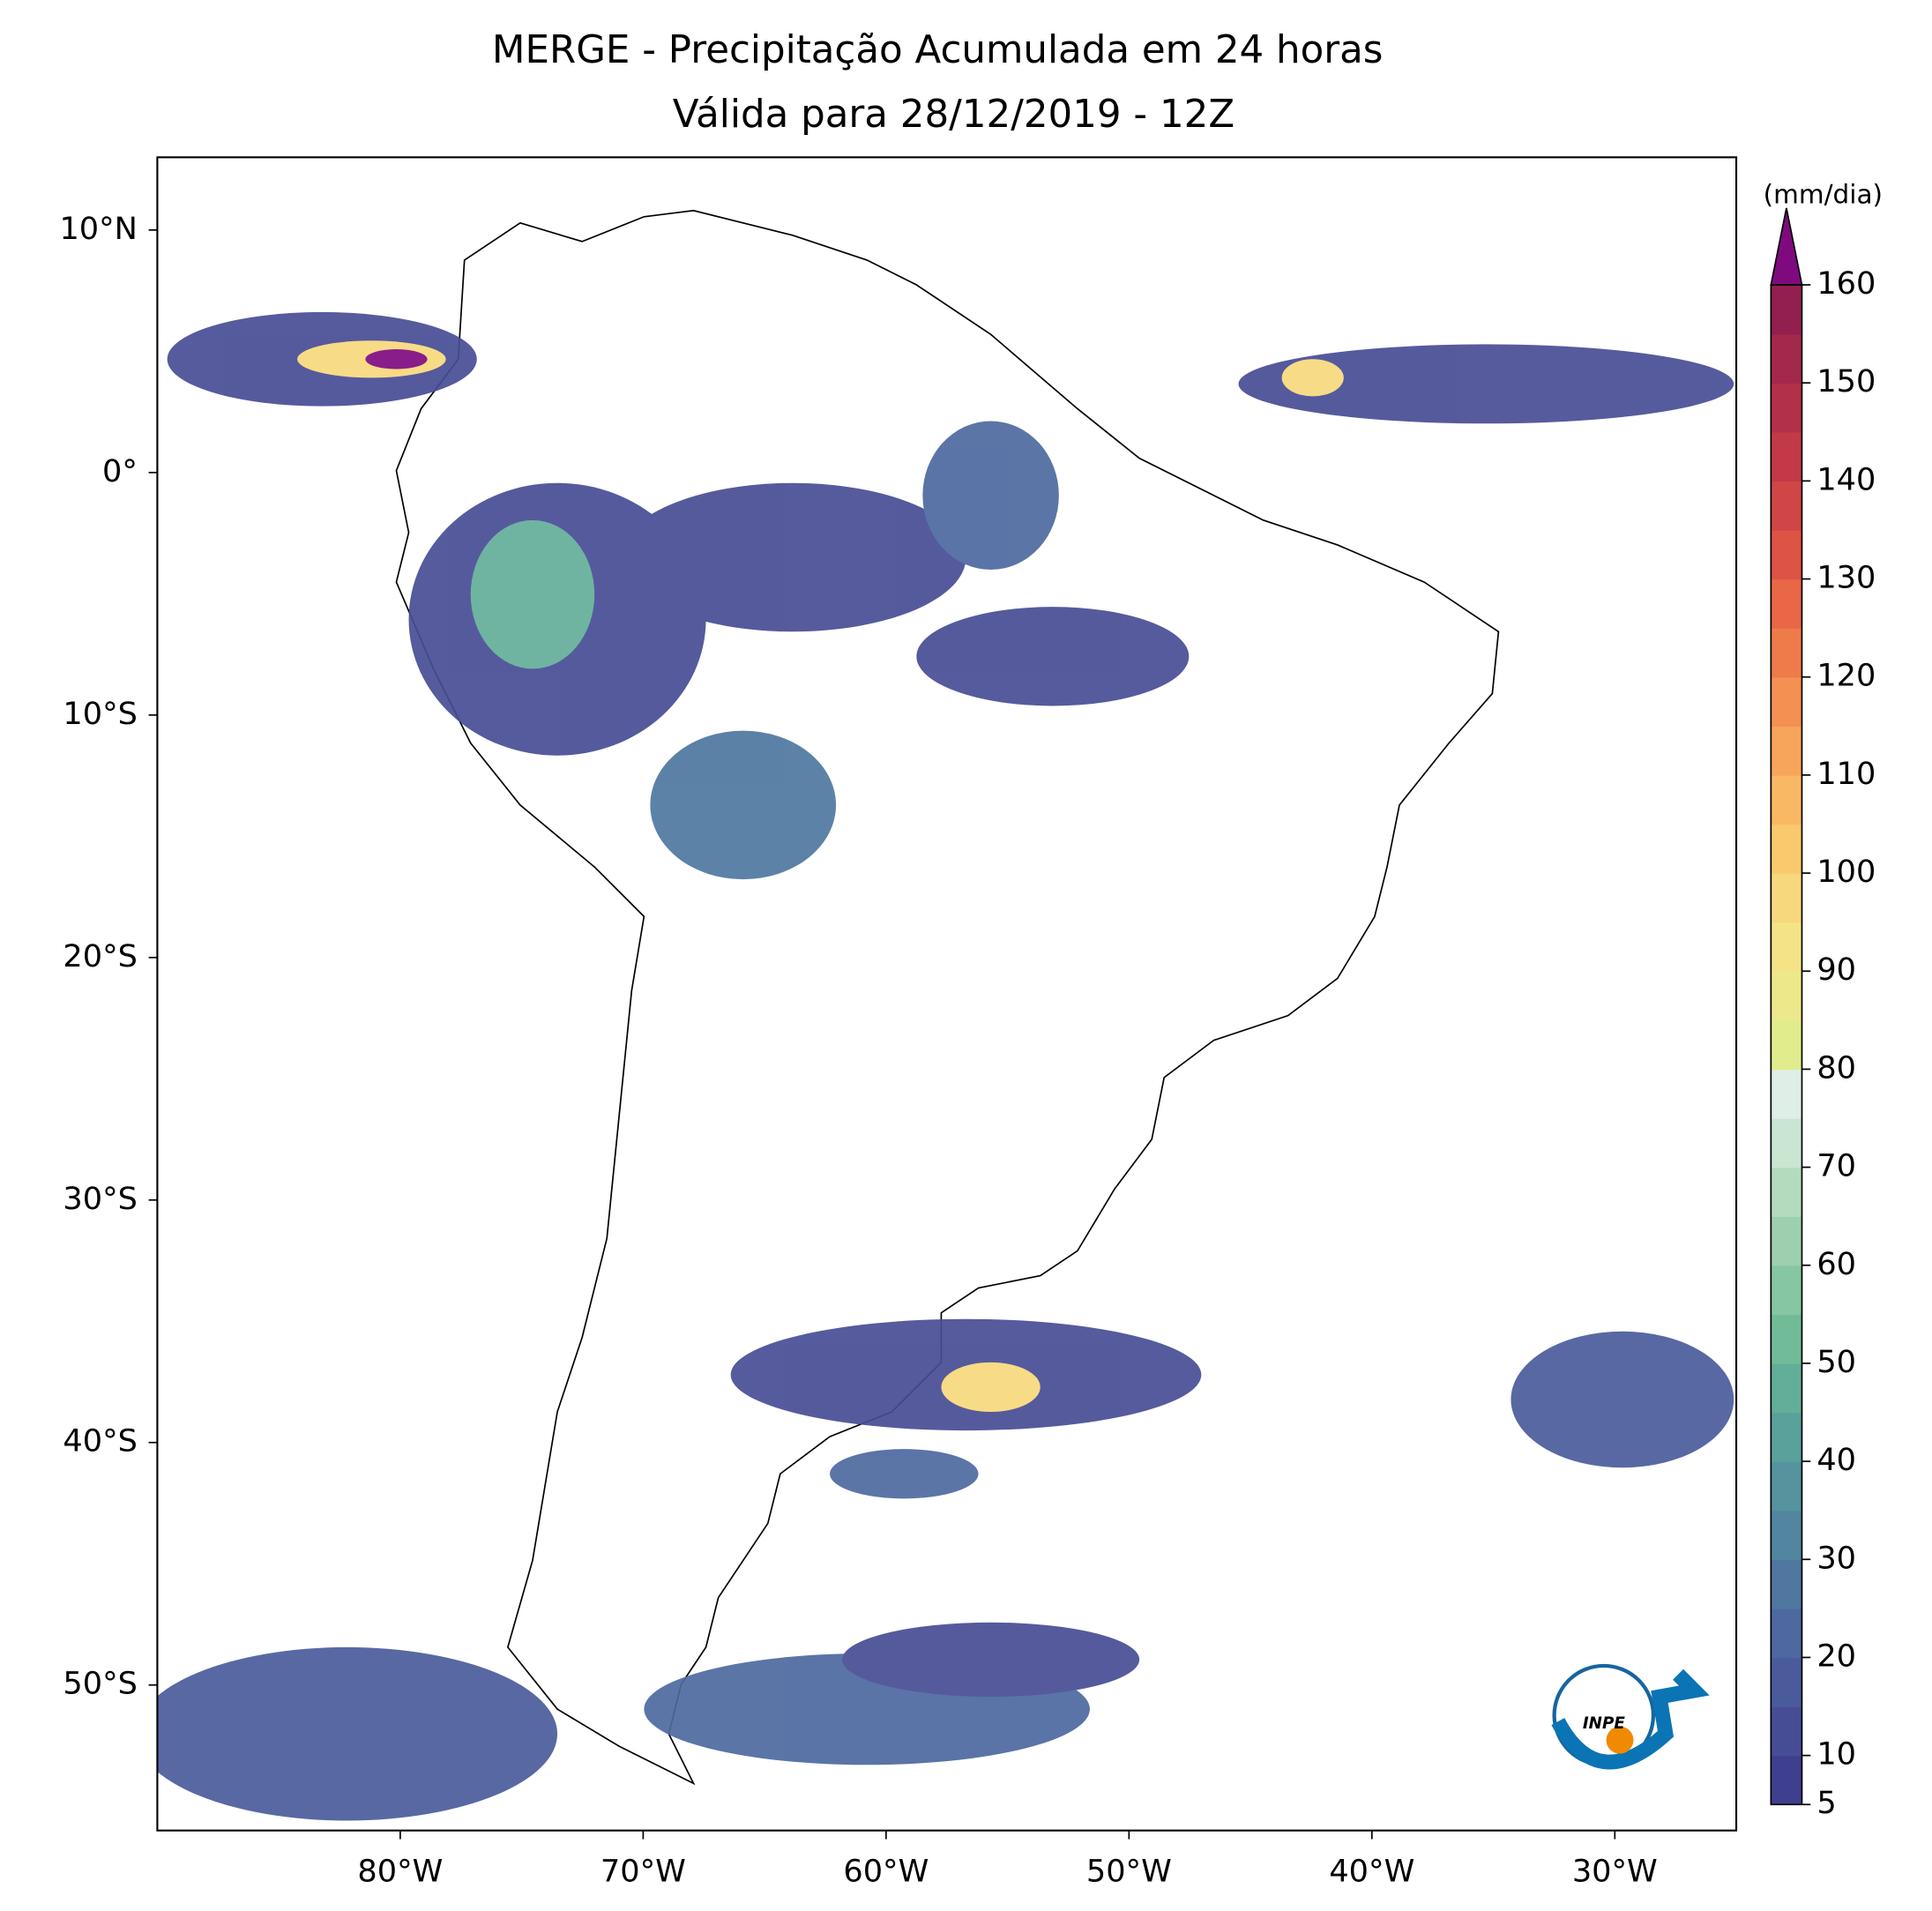 This screenshot has height=1911, width=1932. What do you see at coordinates (1836, 1754) in the screenshot?
I see `colorbar-tick-label: 10` at bounding box center [1836, 1754].